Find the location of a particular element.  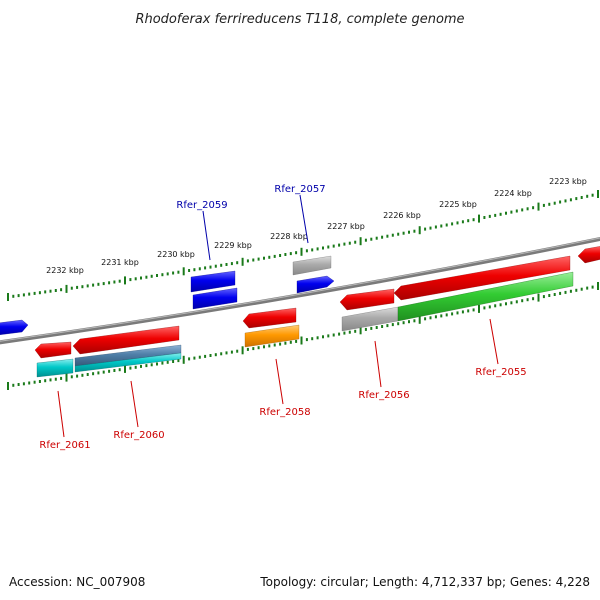

gene-label-rfer-2056: Rfer_2056 is located at coordinates (383, 395).